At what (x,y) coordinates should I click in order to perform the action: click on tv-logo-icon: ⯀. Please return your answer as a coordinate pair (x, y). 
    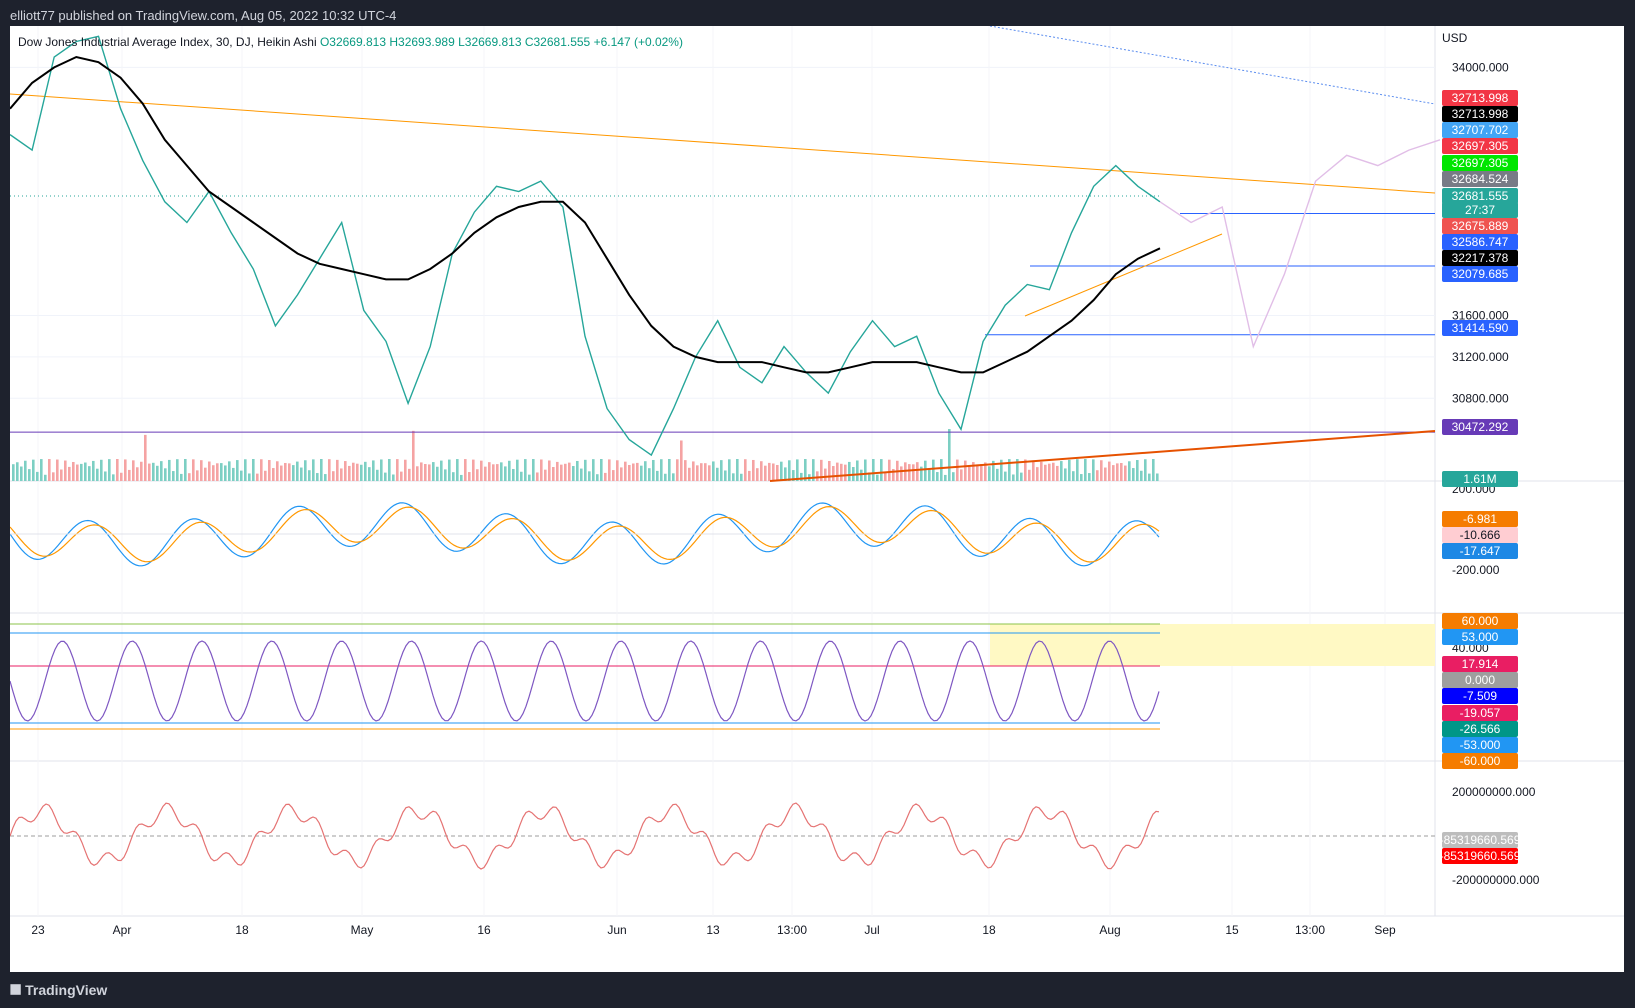
    Looking at the image, I should click on (18, 990).